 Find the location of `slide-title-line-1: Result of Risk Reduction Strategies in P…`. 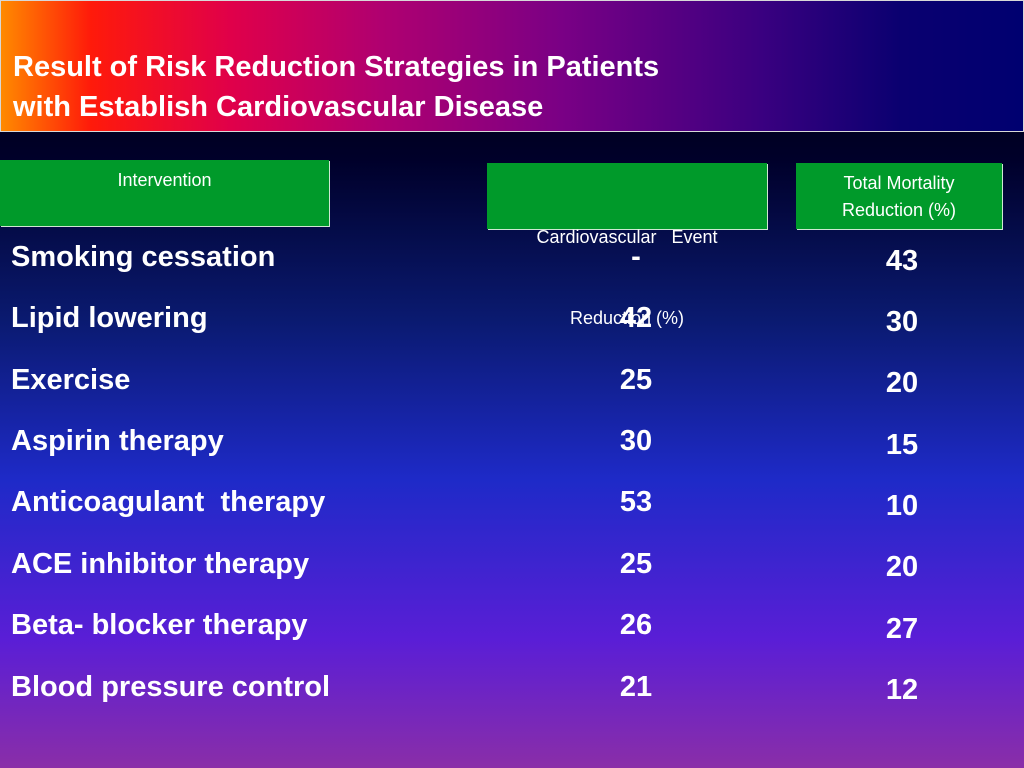

slide-title-line-1: Result of Risk Reduction Strategies in P… is located at coordinates (336, 67).